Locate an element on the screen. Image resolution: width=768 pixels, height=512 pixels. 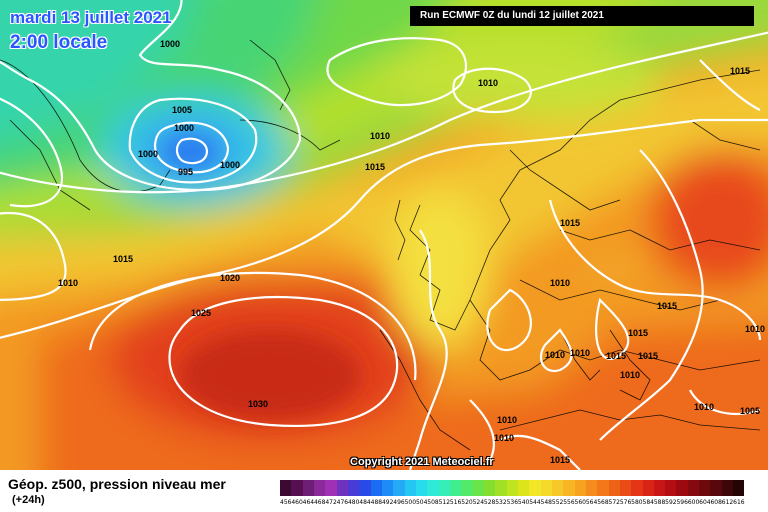
color-scale-label: 592 is located at coordinates (671, 502).